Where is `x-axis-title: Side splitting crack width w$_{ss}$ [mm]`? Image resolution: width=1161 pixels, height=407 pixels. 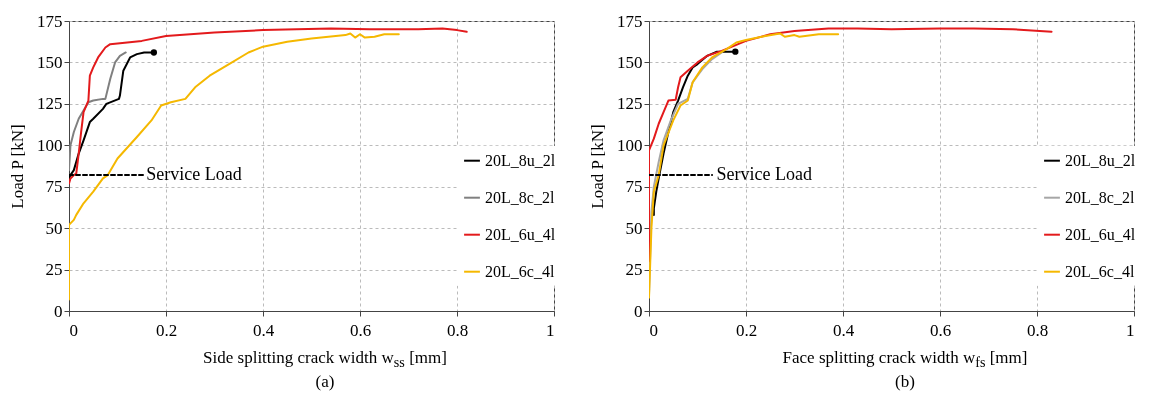 x-axis-title: Side splitting crack width w$_{ss}$ [mm] is located at coordinates (325, 360).